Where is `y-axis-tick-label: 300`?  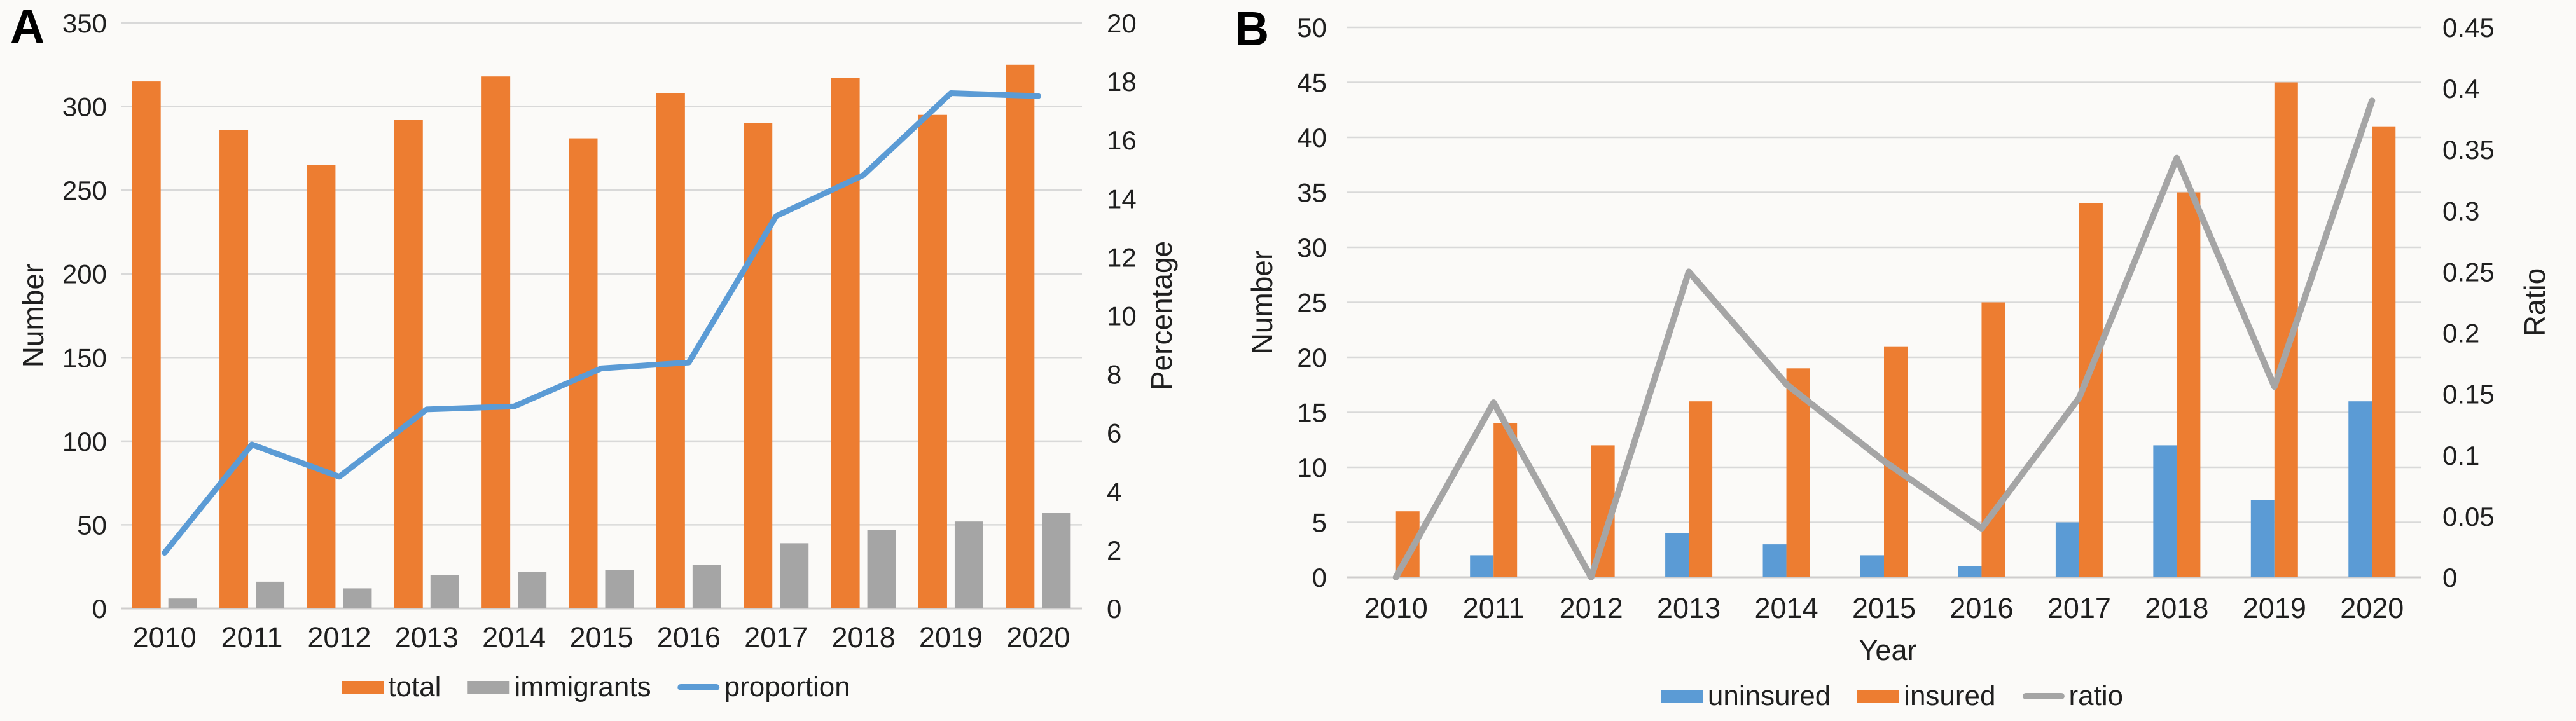 y-axis-tick-label: 300 is located at coordinates (84, 107).